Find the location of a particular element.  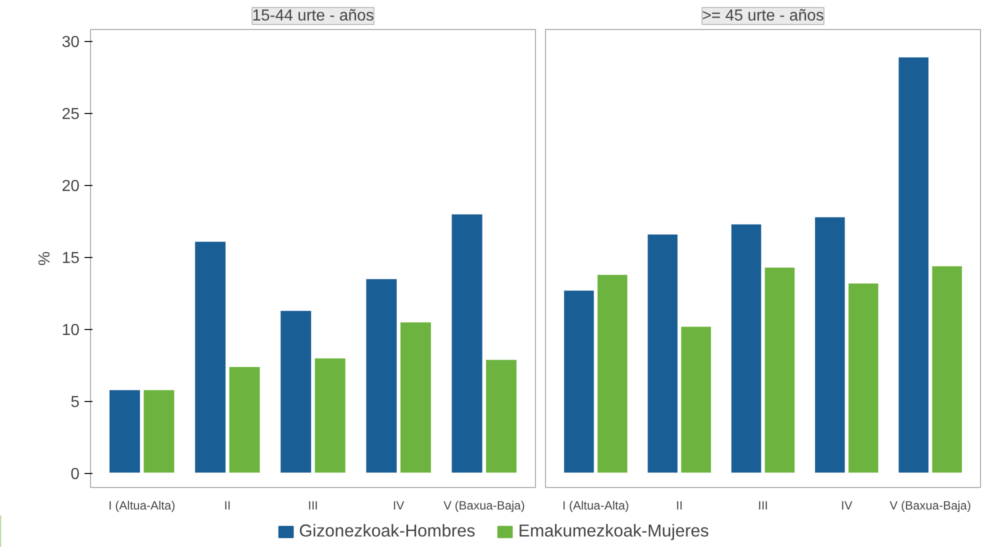

legend-label: Emakumezkoak-Mujeres is located at coordinates (613, 531).